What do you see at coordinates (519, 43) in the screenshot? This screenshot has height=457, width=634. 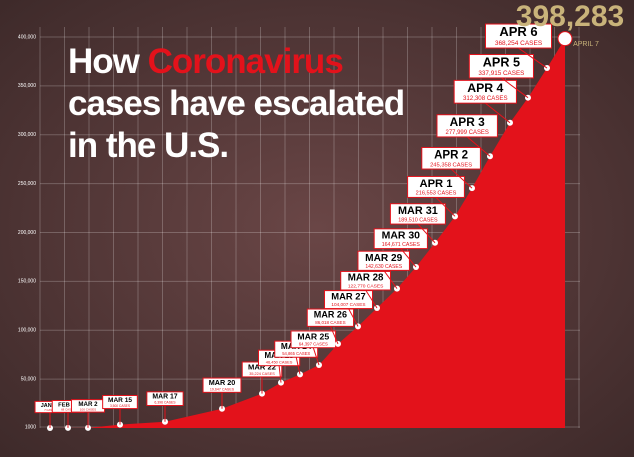 I see `value-label: 368,254 CASES` at bounding box center [519, 43].